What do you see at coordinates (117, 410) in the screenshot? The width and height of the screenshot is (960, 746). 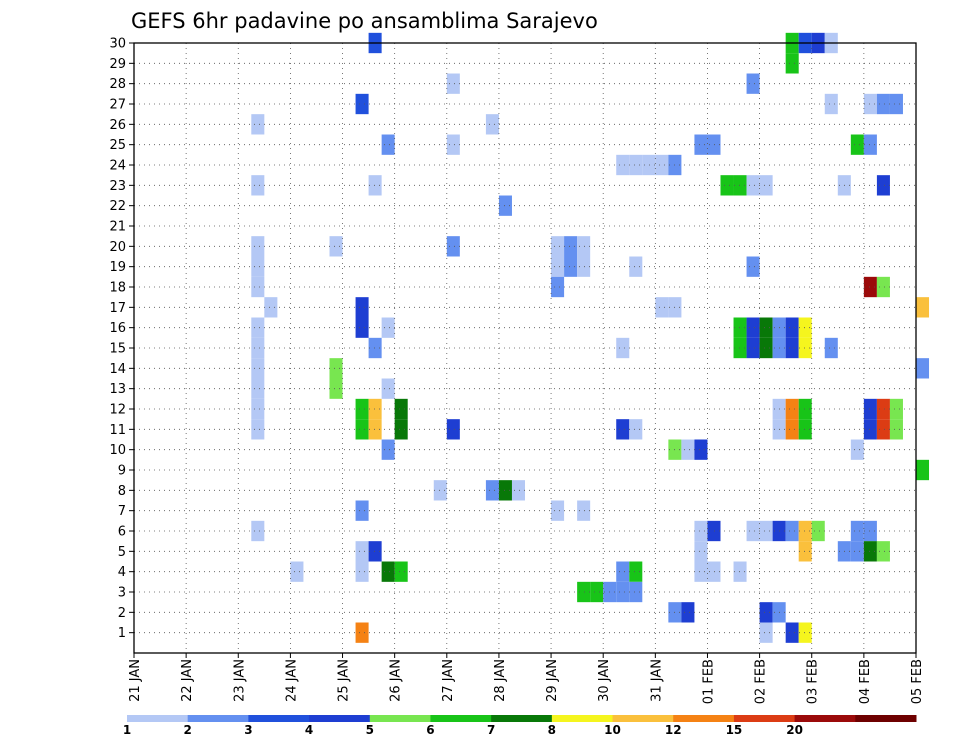 I see `y-tick-label: 12` at bounding box center [117, 410].